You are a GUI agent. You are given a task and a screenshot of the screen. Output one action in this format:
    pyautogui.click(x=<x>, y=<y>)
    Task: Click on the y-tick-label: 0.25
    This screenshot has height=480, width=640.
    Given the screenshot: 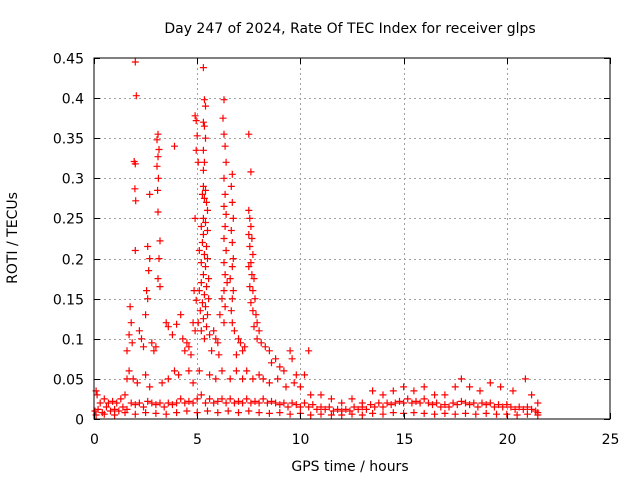 What is the action you would take?
    pyautogui.click(x=68, y=220)
    